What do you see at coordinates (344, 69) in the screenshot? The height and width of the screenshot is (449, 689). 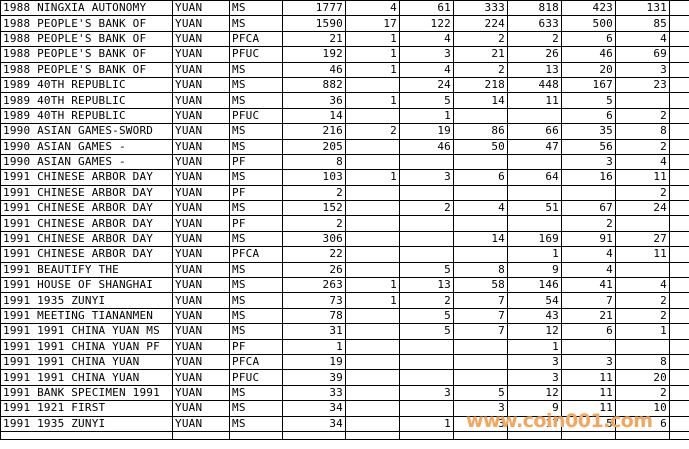 I see `table-row: 1988 PEOPLE'S BANK OFYUANMS46142132033` at bounding box center [344, 69].